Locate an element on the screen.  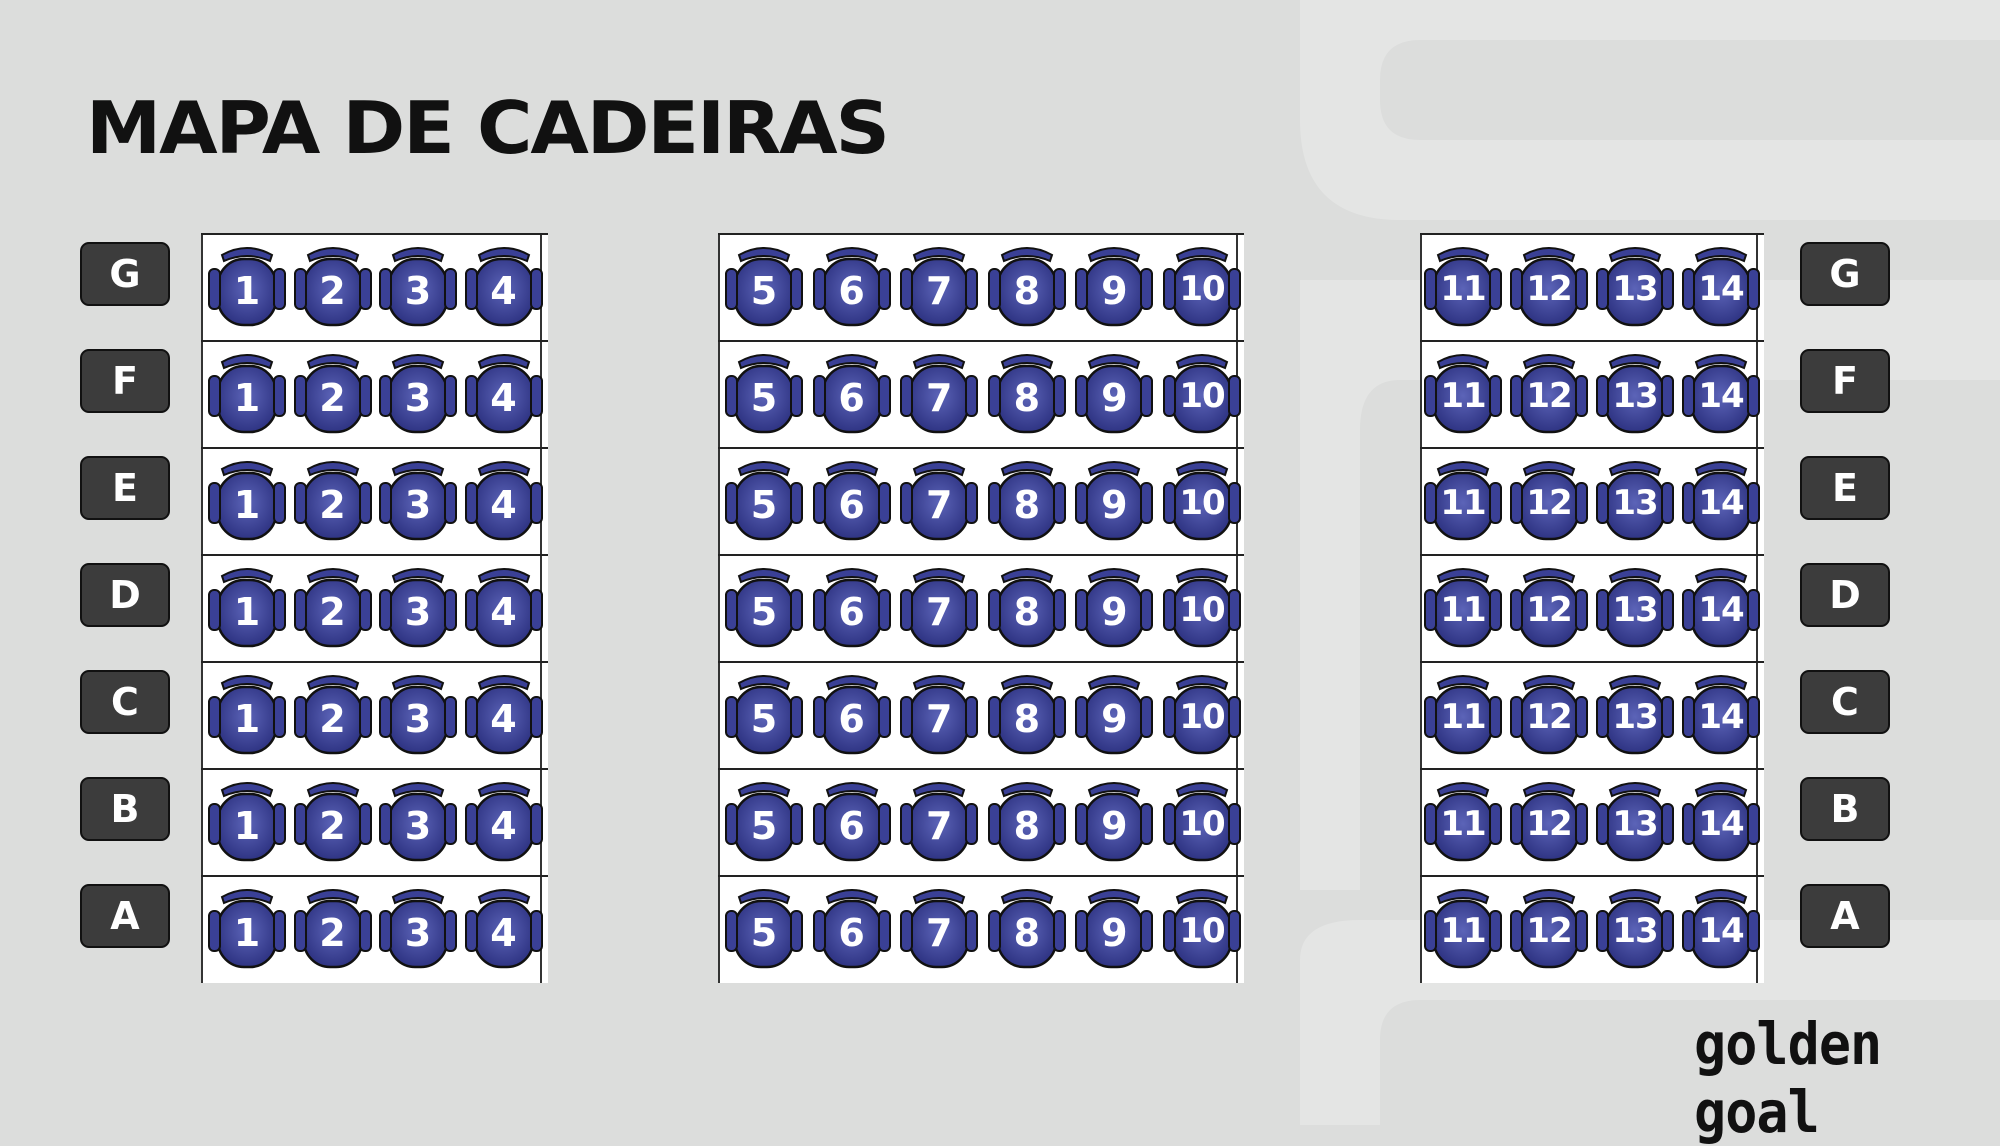
seat-G-13: 13 is located at coordinates (1635, 284).